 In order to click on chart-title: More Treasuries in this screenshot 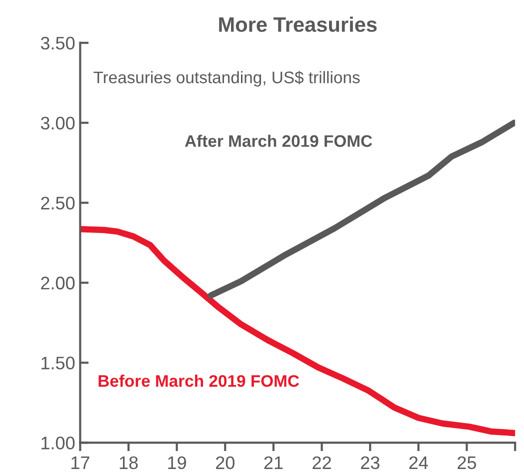, I will do `click(298, 24)`.